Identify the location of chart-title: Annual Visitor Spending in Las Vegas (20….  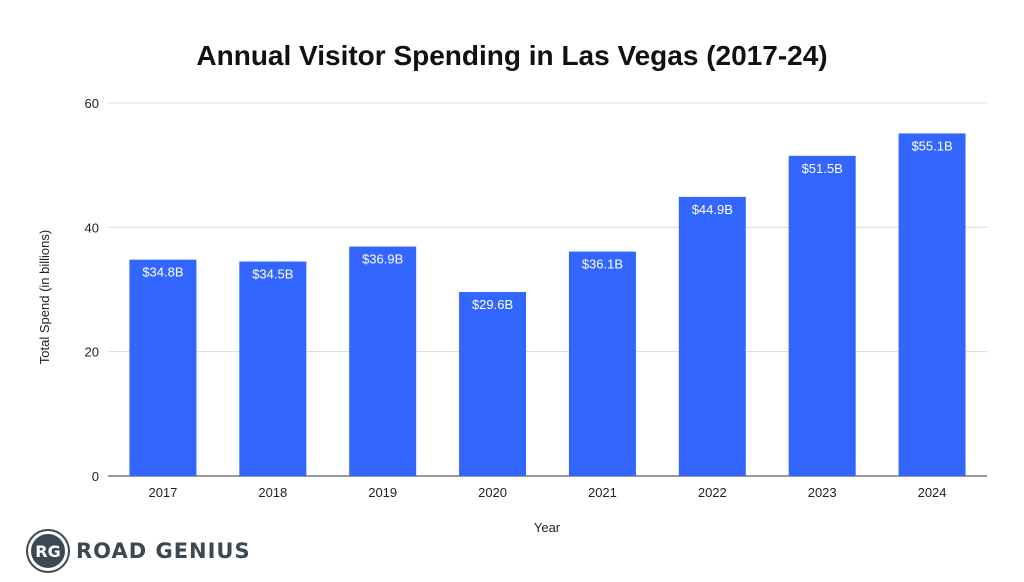
(512, 55).